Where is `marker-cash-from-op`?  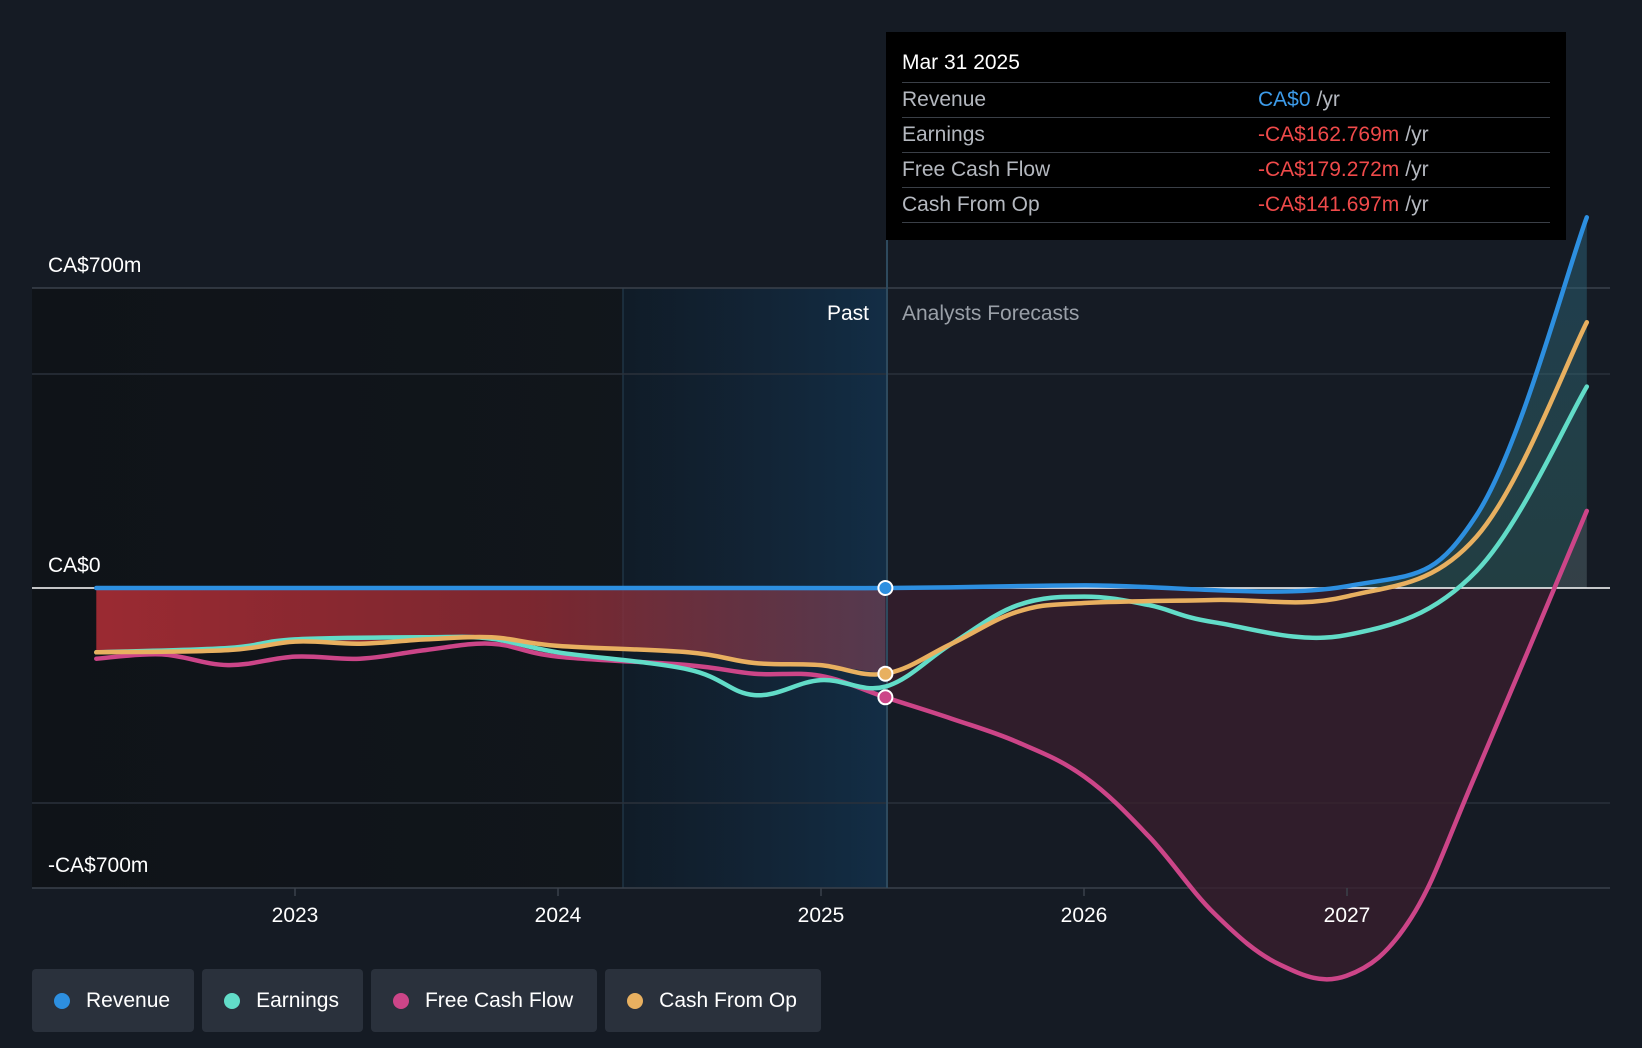 marker-cash-from-op is located at coordinates (885, 673).